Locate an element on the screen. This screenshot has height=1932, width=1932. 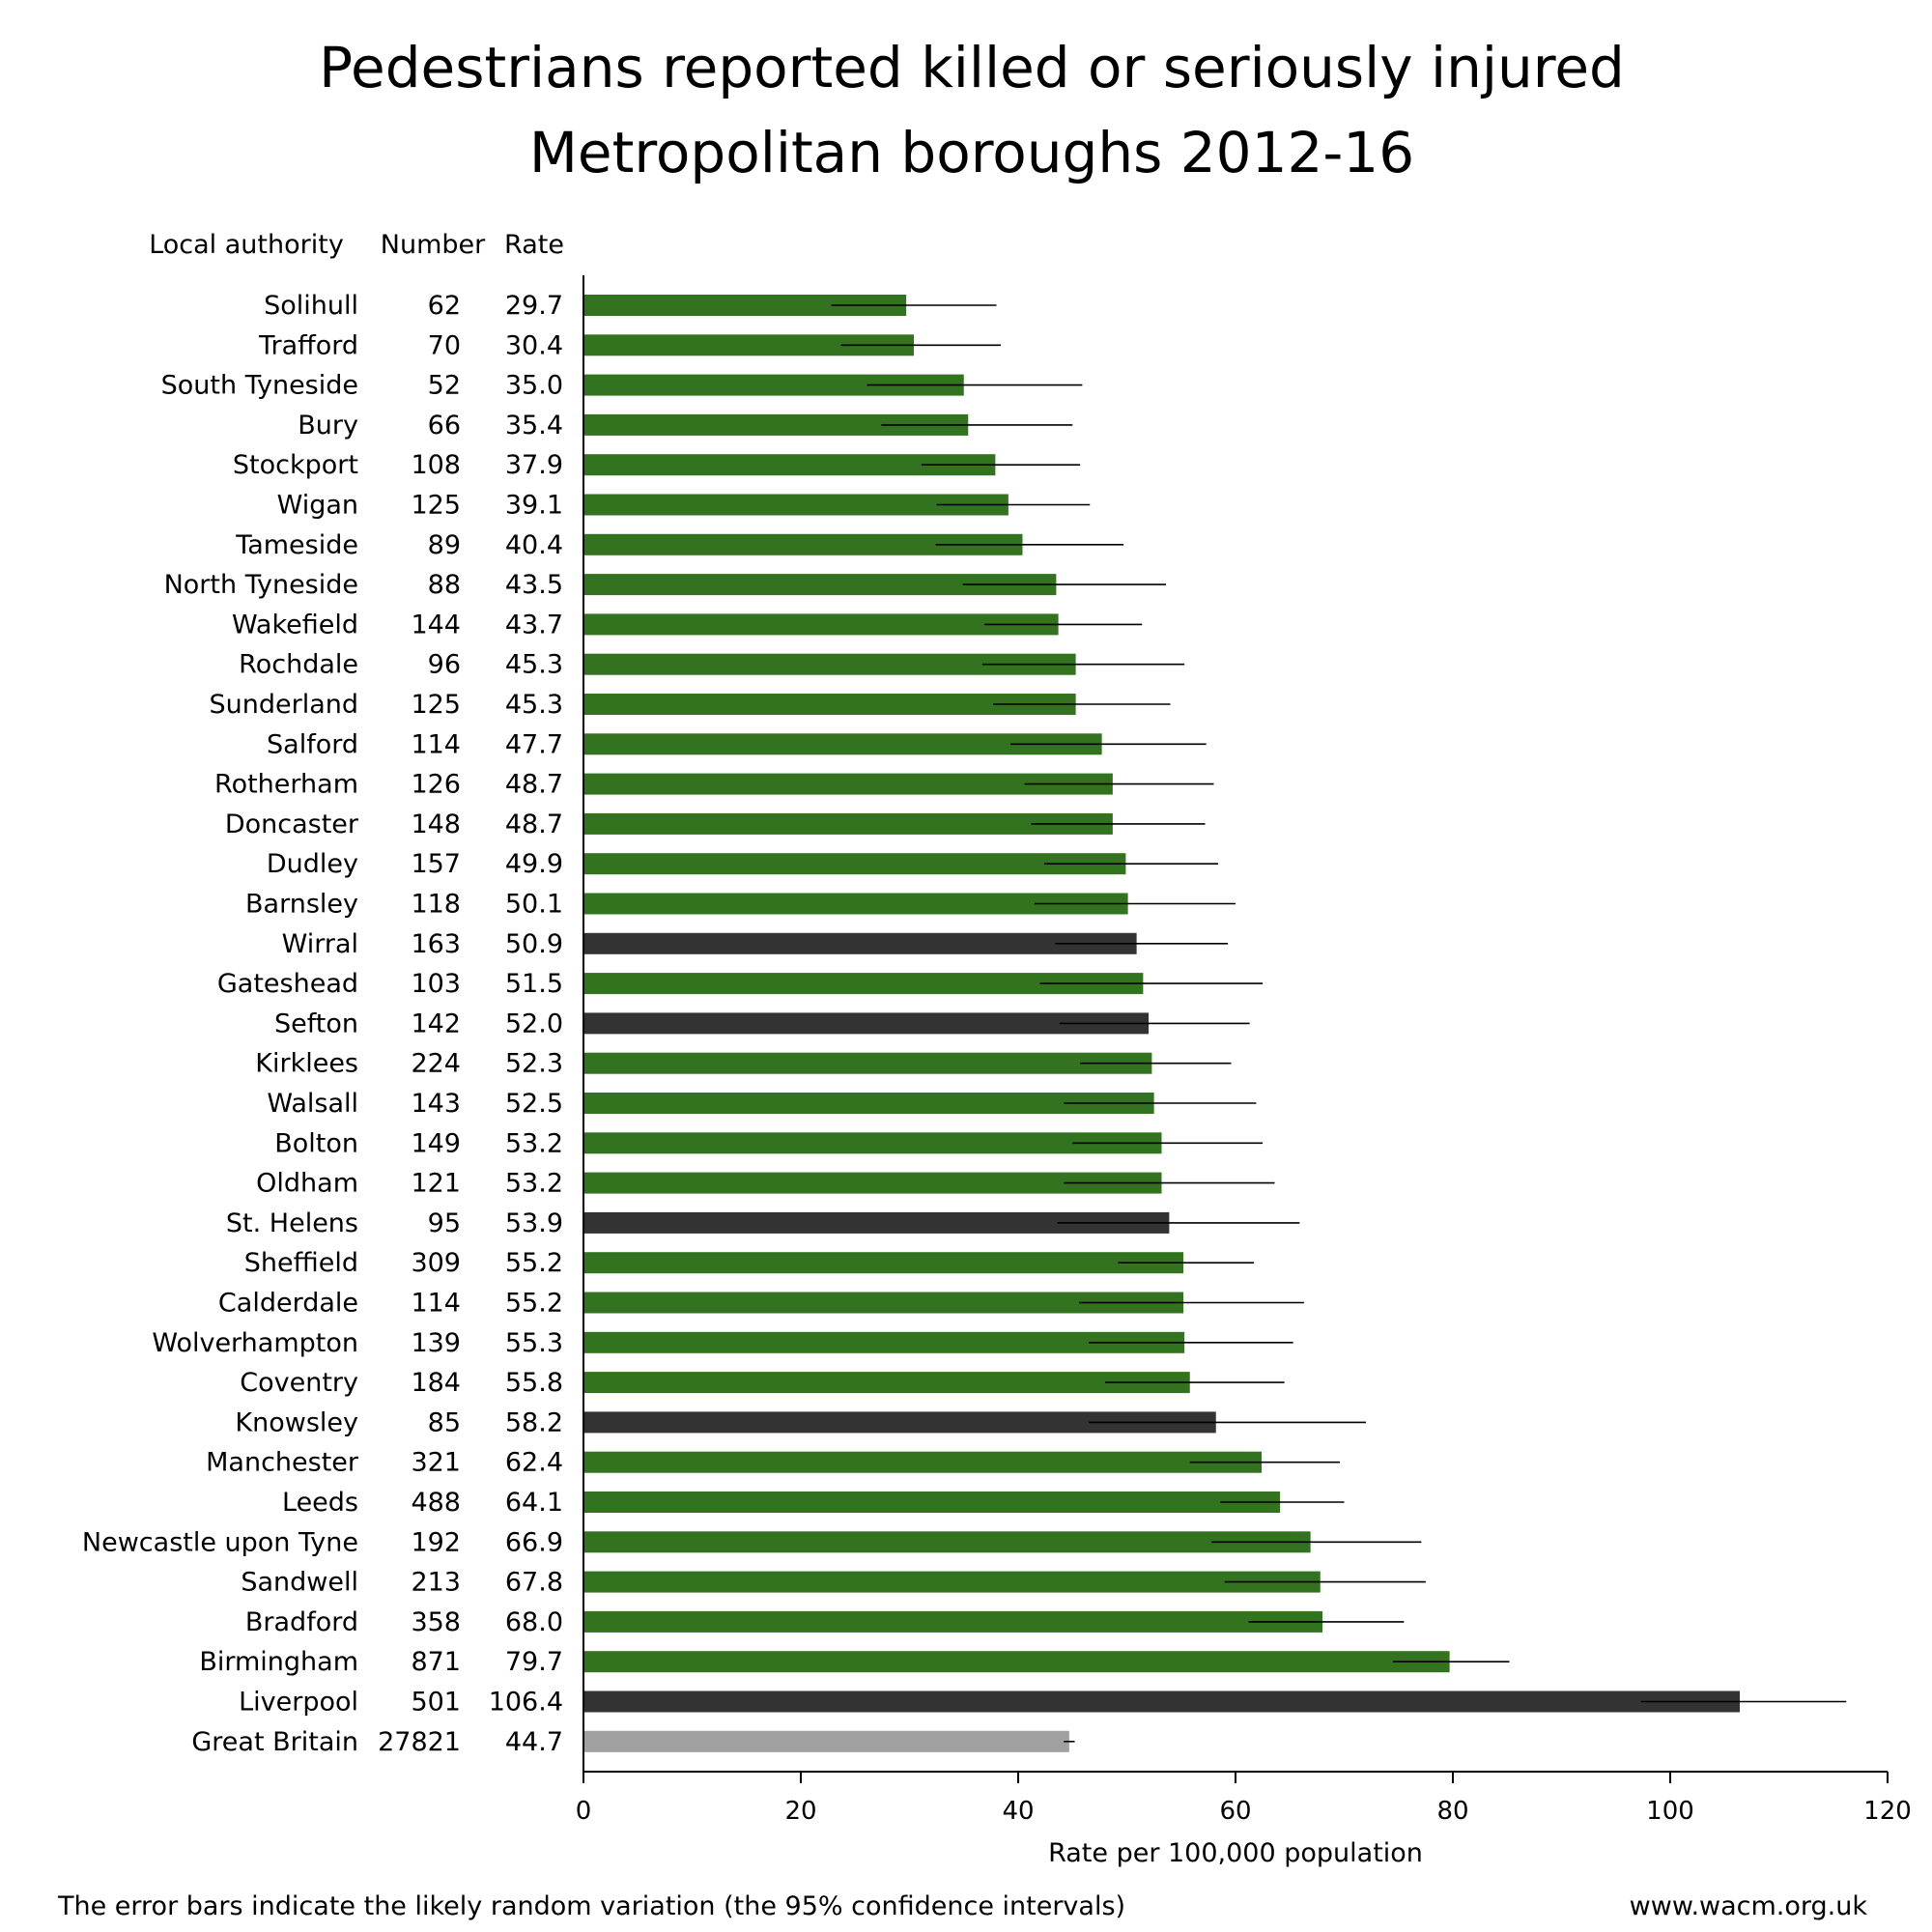
authority-label: Wakefield is located at coordinates (295, 624).